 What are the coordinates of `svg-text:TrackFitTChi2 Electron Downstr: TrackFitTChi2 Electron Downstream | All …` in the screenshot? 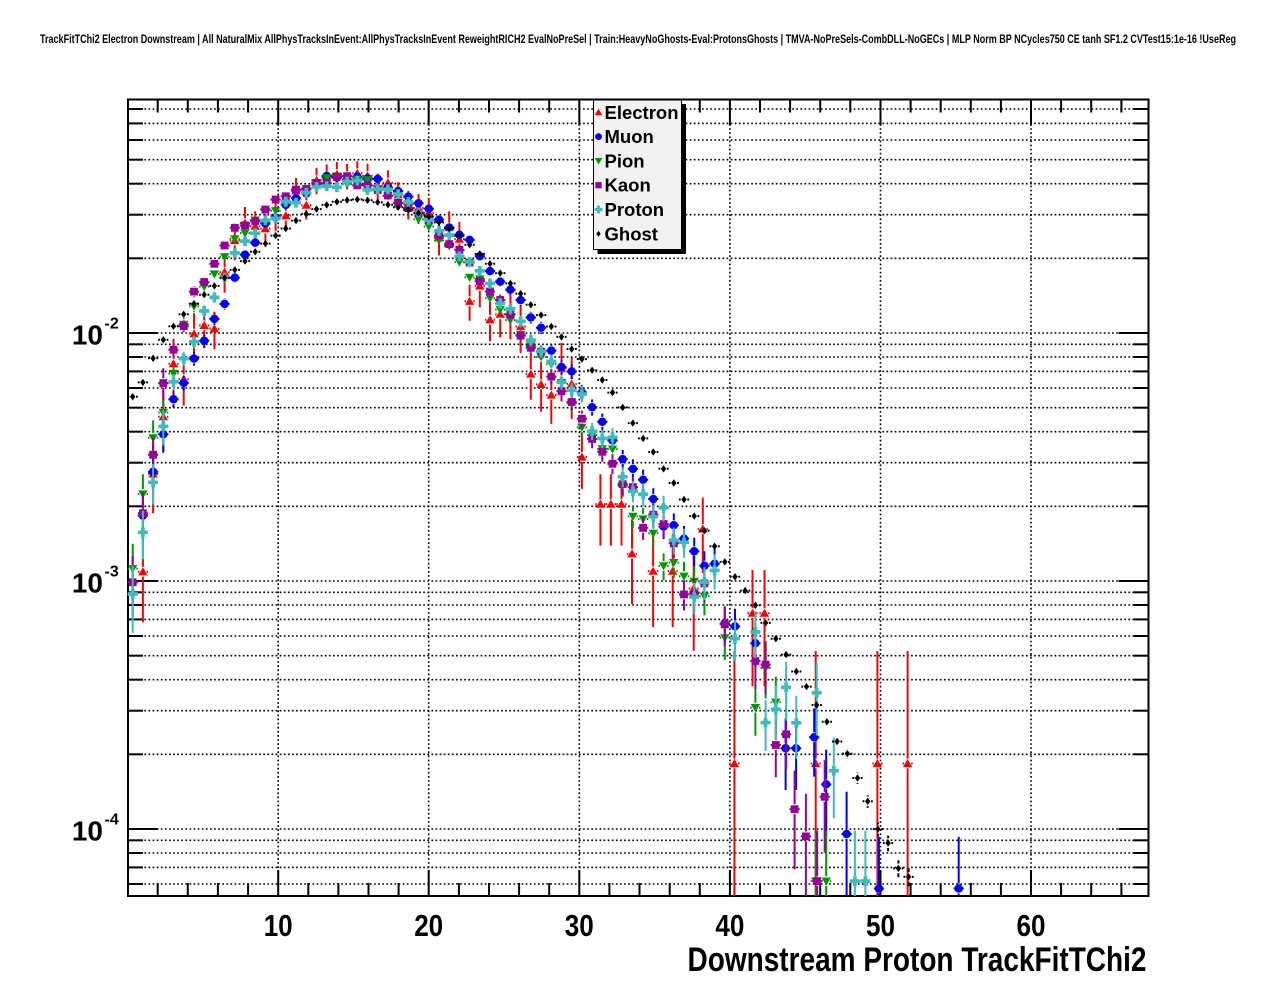 It's located at (638, 40).